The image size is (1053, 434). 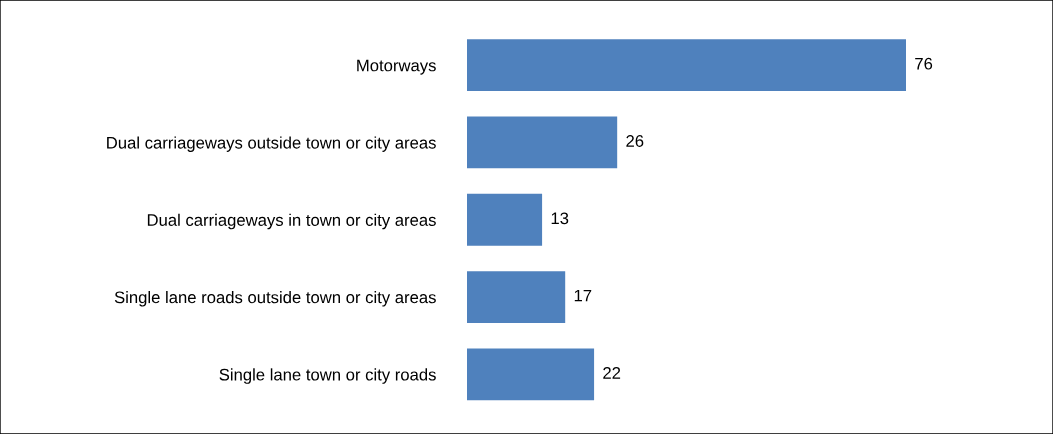 I want to click on data-label: 17, so click(x=583, y=295).